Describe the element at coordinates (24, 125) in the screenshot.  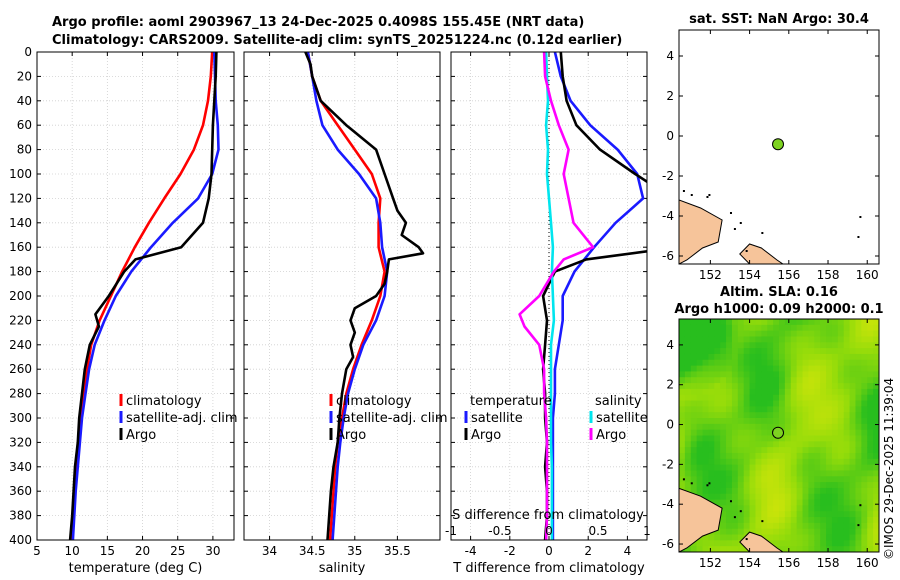
I see `y-tick-label: 60` at that location.